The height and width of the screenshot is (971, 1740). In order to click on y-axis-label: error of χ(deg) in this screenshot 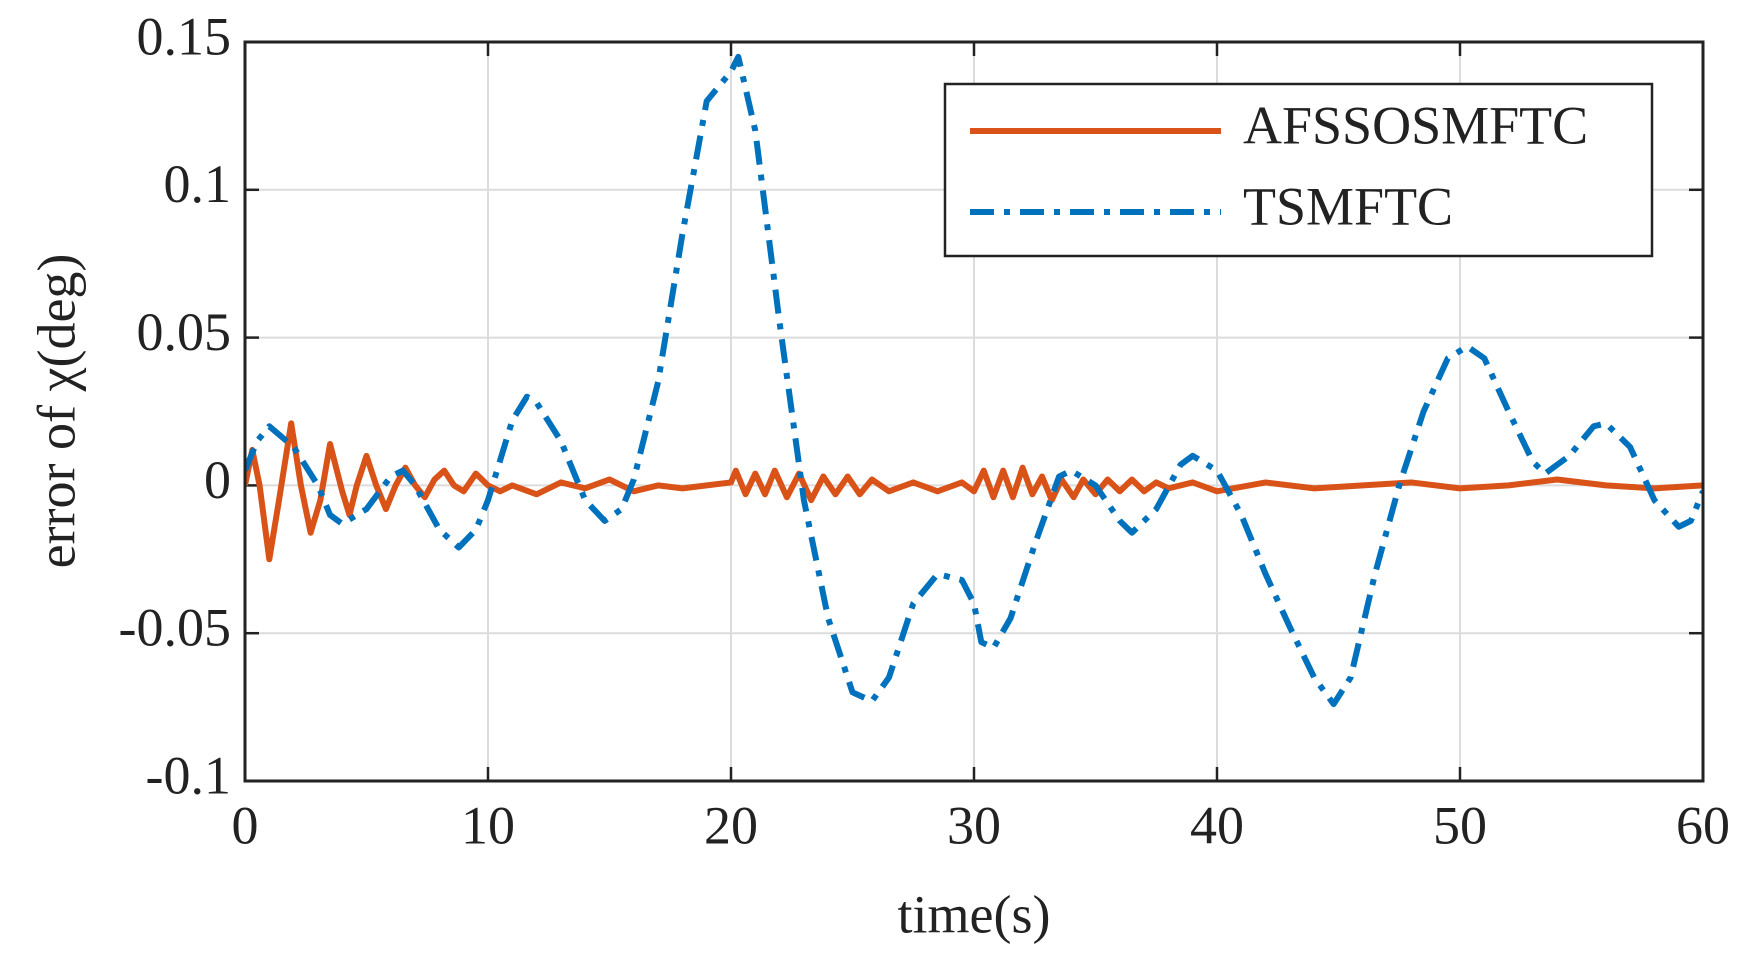, I will do `click(56, 411)`.